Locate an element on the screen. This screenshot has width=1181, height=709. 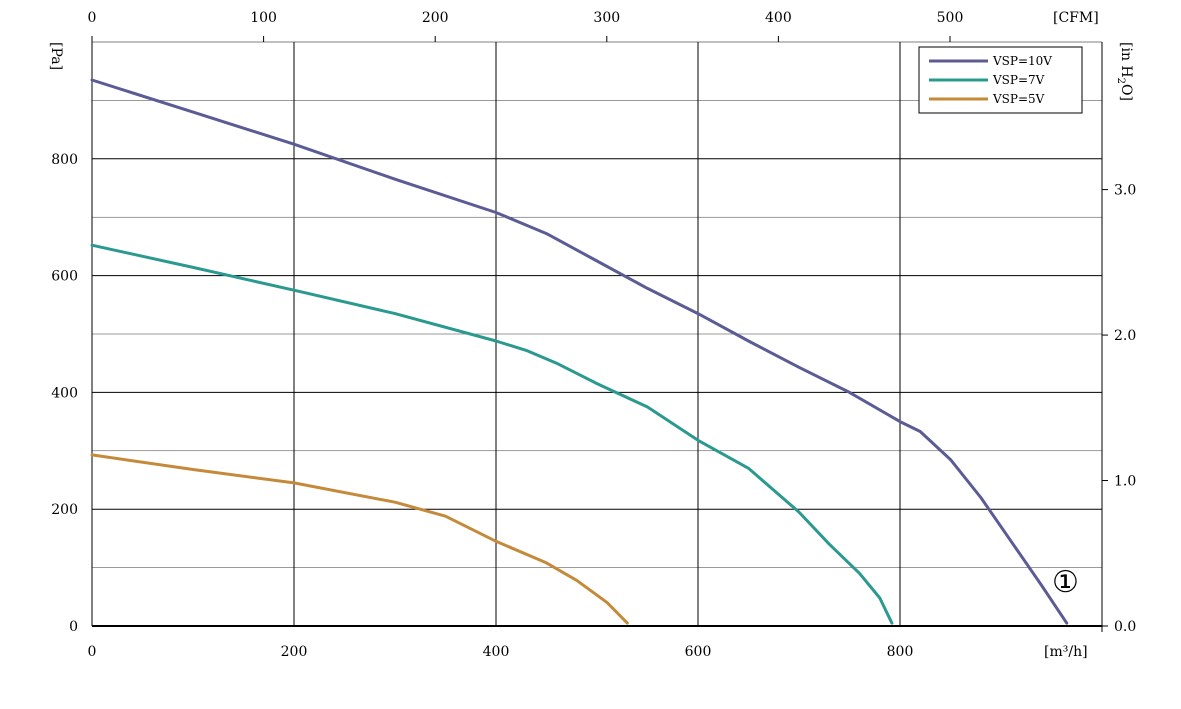
top-tick-label: 400 is located at coordinates (778, 18).